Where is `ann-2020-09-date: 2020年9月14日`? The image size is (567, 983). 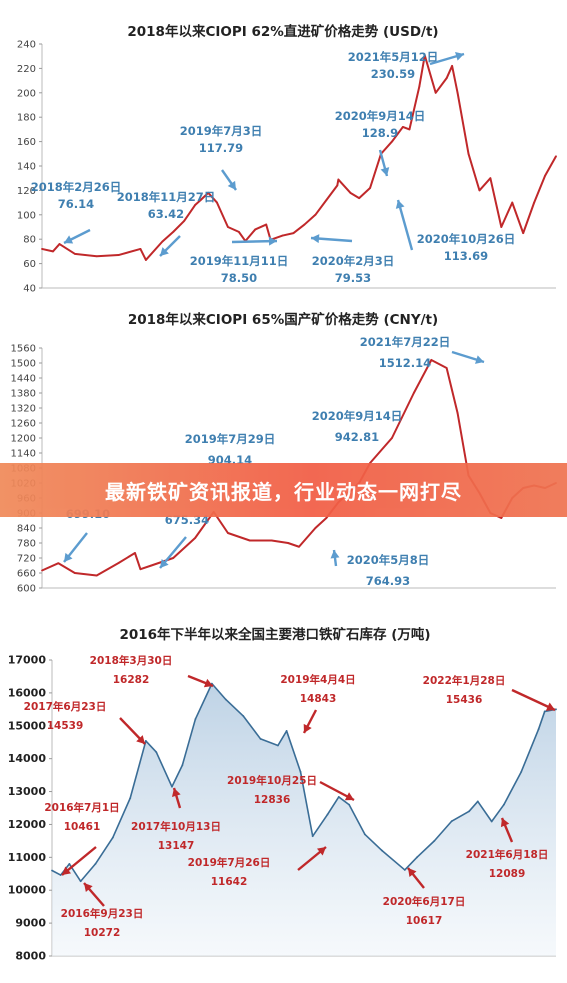
ann-2020-09-date: 2020年9月14日 is located at coordinates (357, 416).